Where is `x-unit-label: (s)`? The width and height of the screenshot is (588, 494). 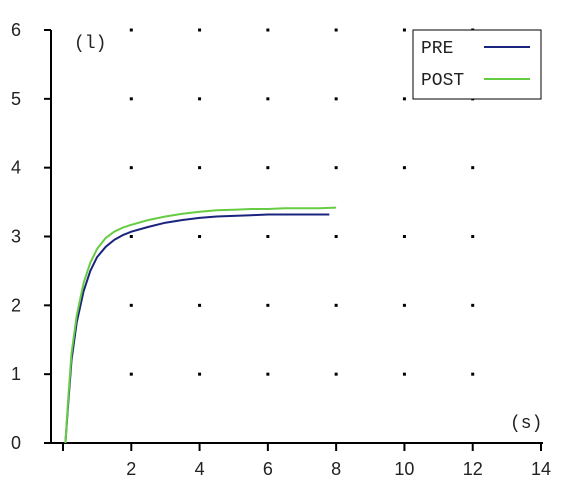
x-unit-label: (s) is located at coordinates (526, 424).